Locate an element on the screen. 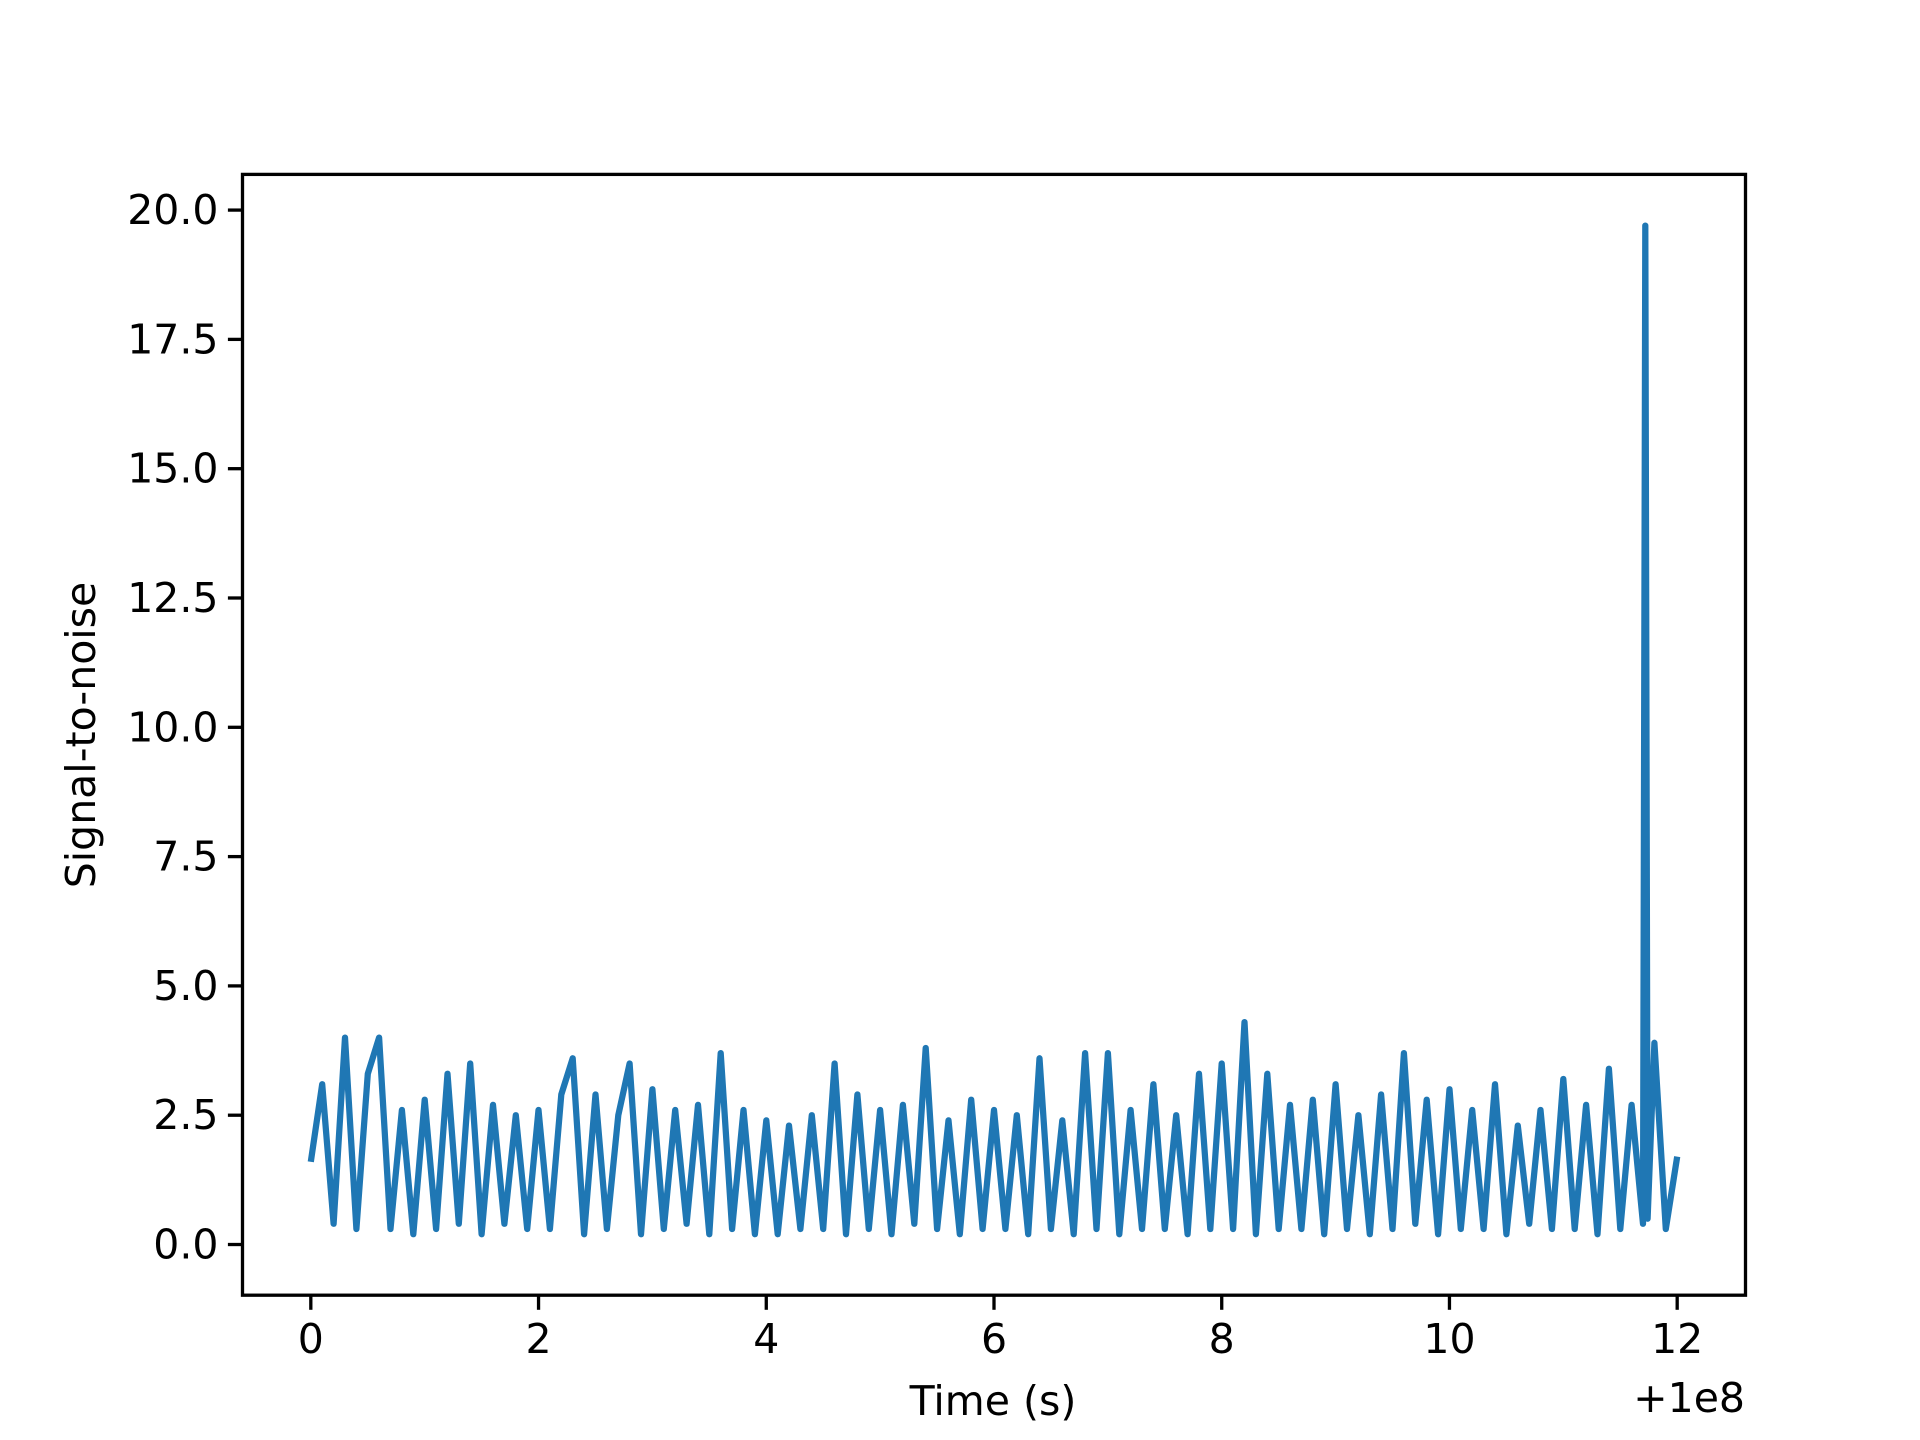 Image resolution: width=1920 pixels, height=1440 pixels. y-tick-label: 12.5 is located at coordinates (172, 598).